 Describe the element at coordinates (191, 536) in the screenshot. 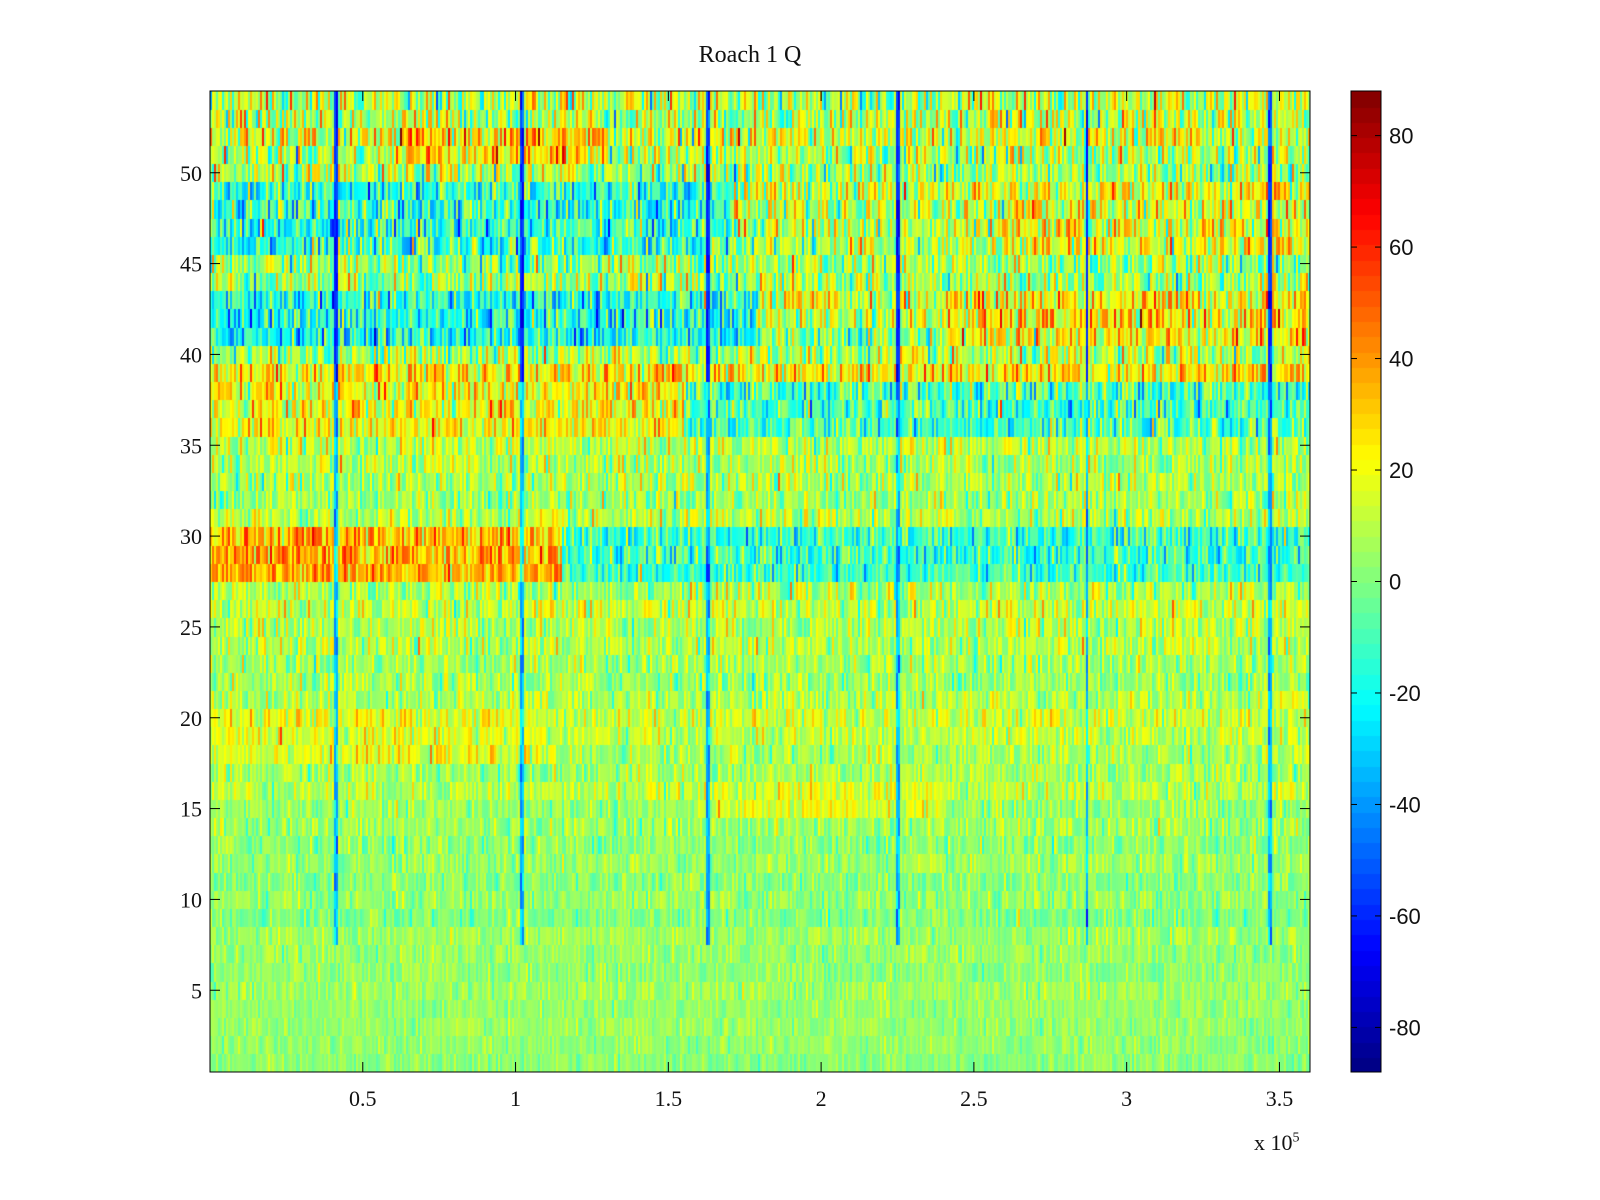

I see `y-tick-label: 30` at that location.